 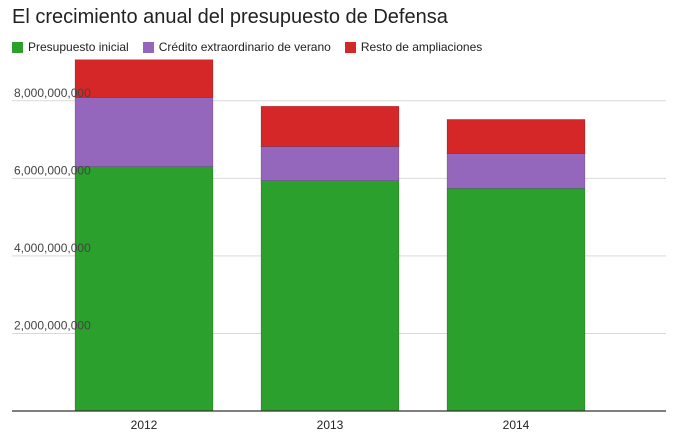 What do you see at coordinates (52, 325) in the screenshot?
I see `y-tick-label-0: 2,000,000,000` at bounding box center [52, 325].